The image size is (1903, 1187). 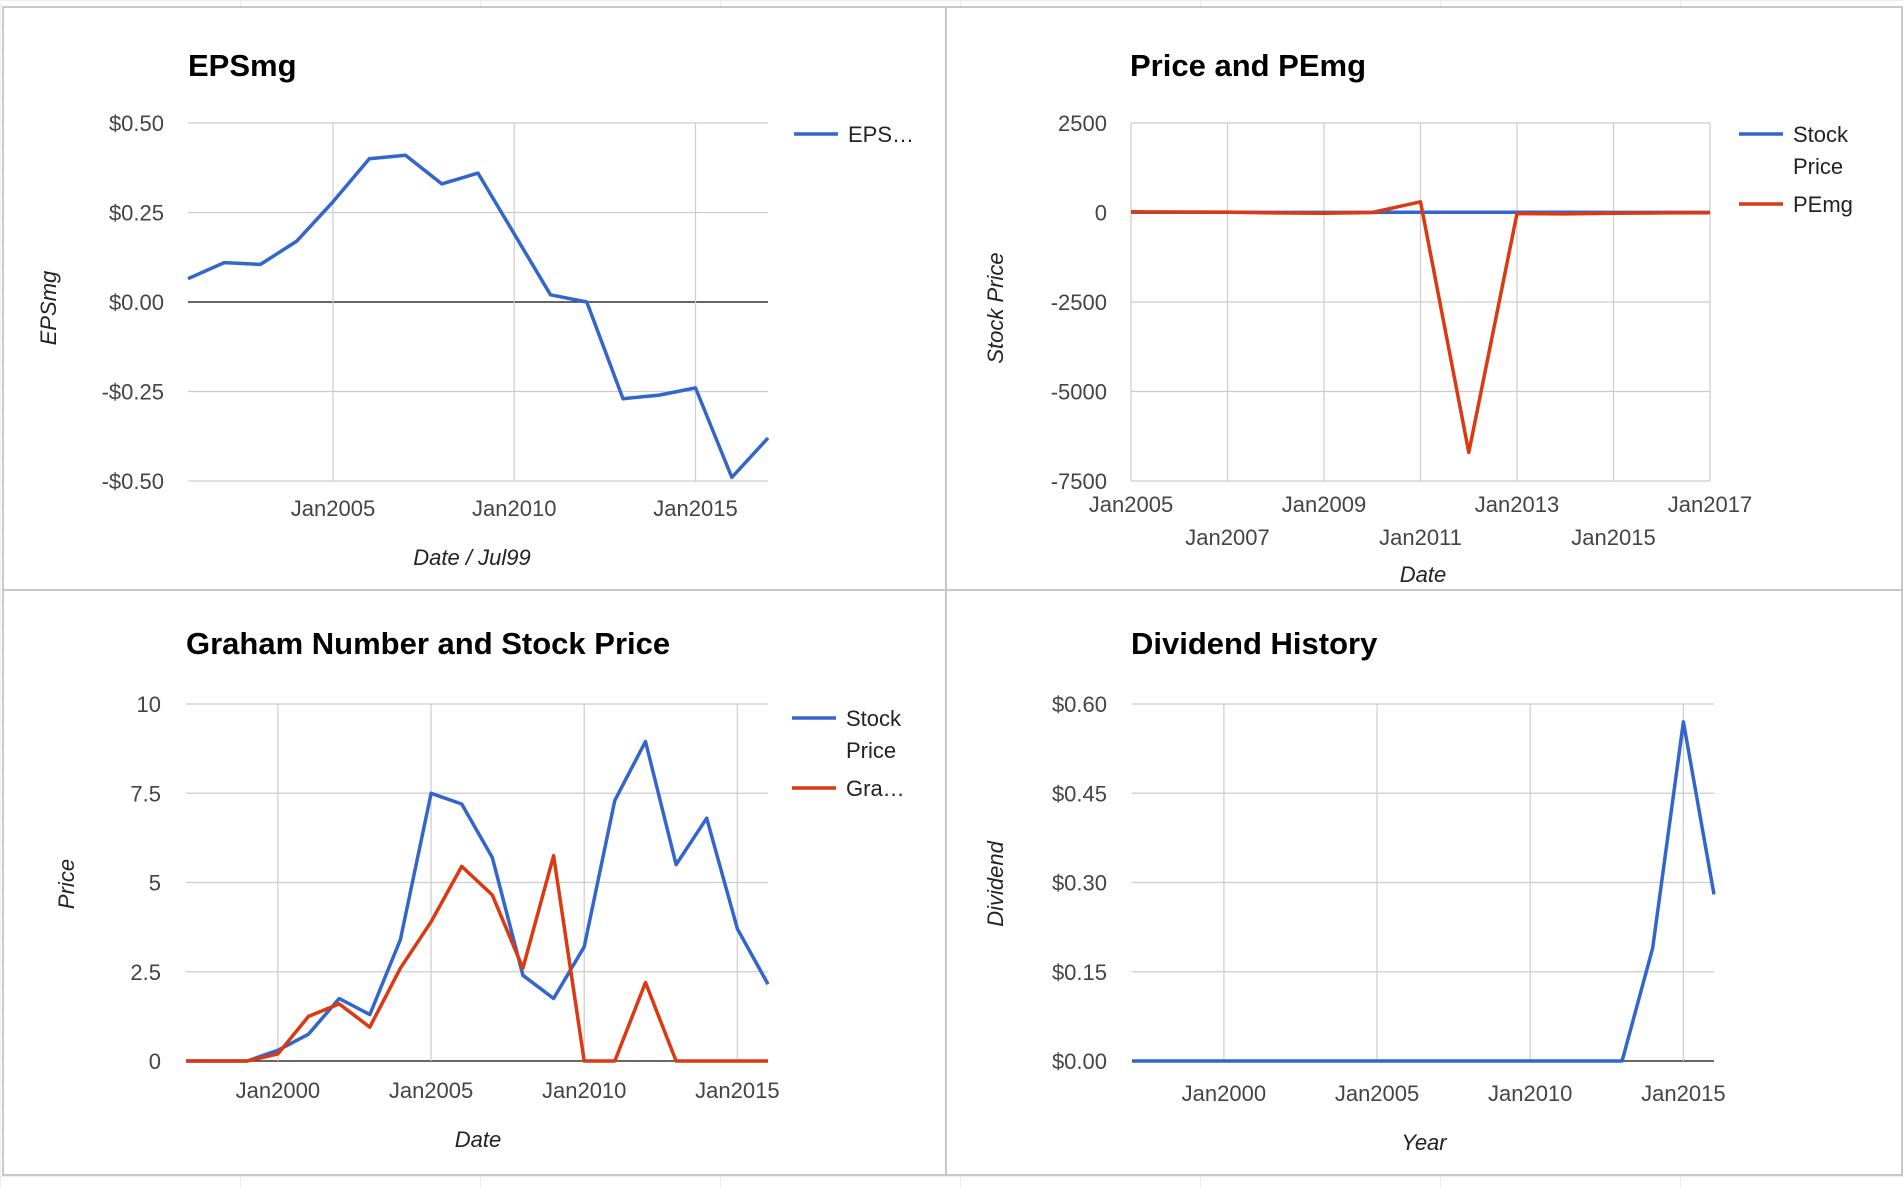 What do you see at coordinates (136, 123) in the screenshot?
I see `y-tick-label: $0.50` at bounding box center [136, 123].